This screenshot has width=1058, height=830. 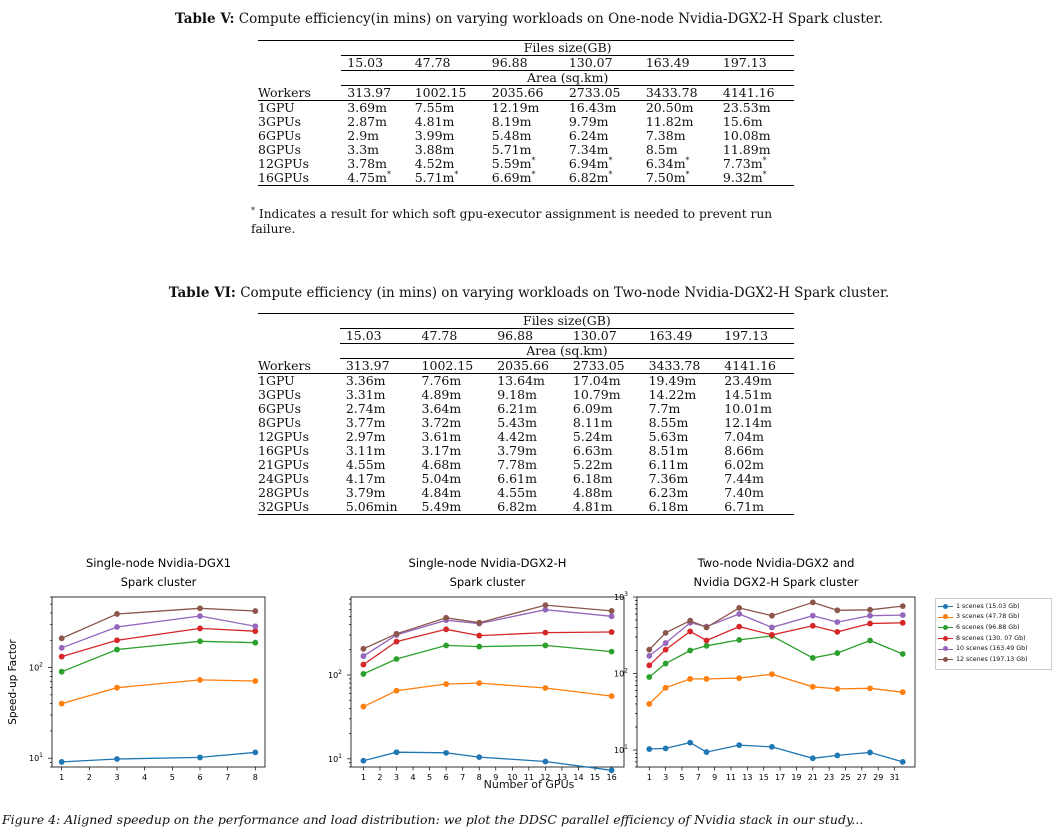 What do you see at coordinates (529, 507) in the screenshot?
I see `time-cell: 6.82m` at bounding box center [529, 507].